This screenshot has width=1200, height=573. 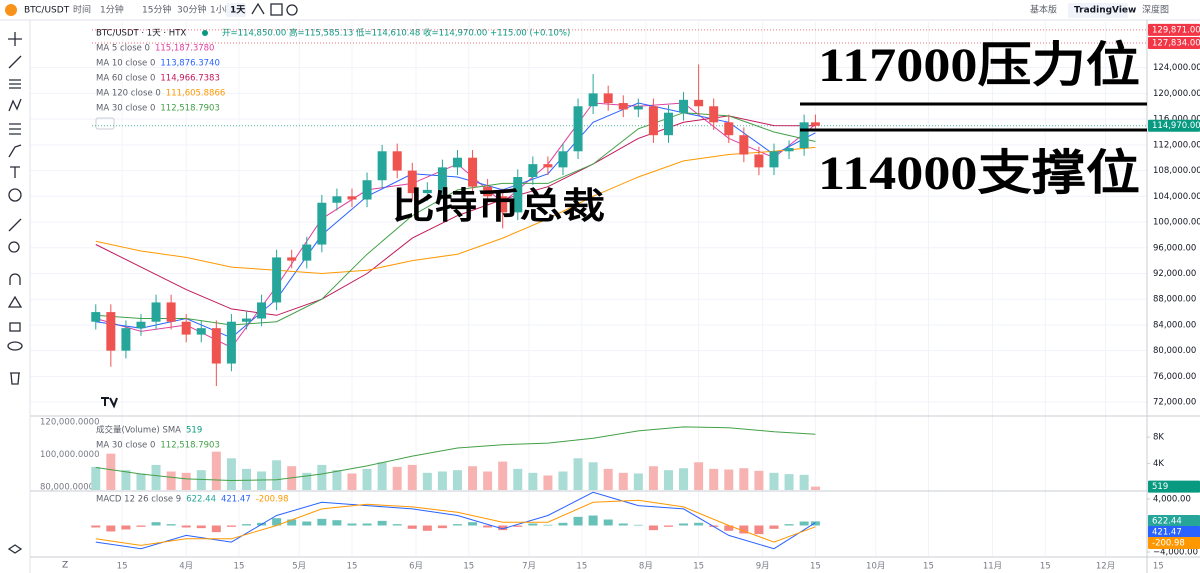 I want to click on view-tab: 深度图, so click(x=1155, y=10).